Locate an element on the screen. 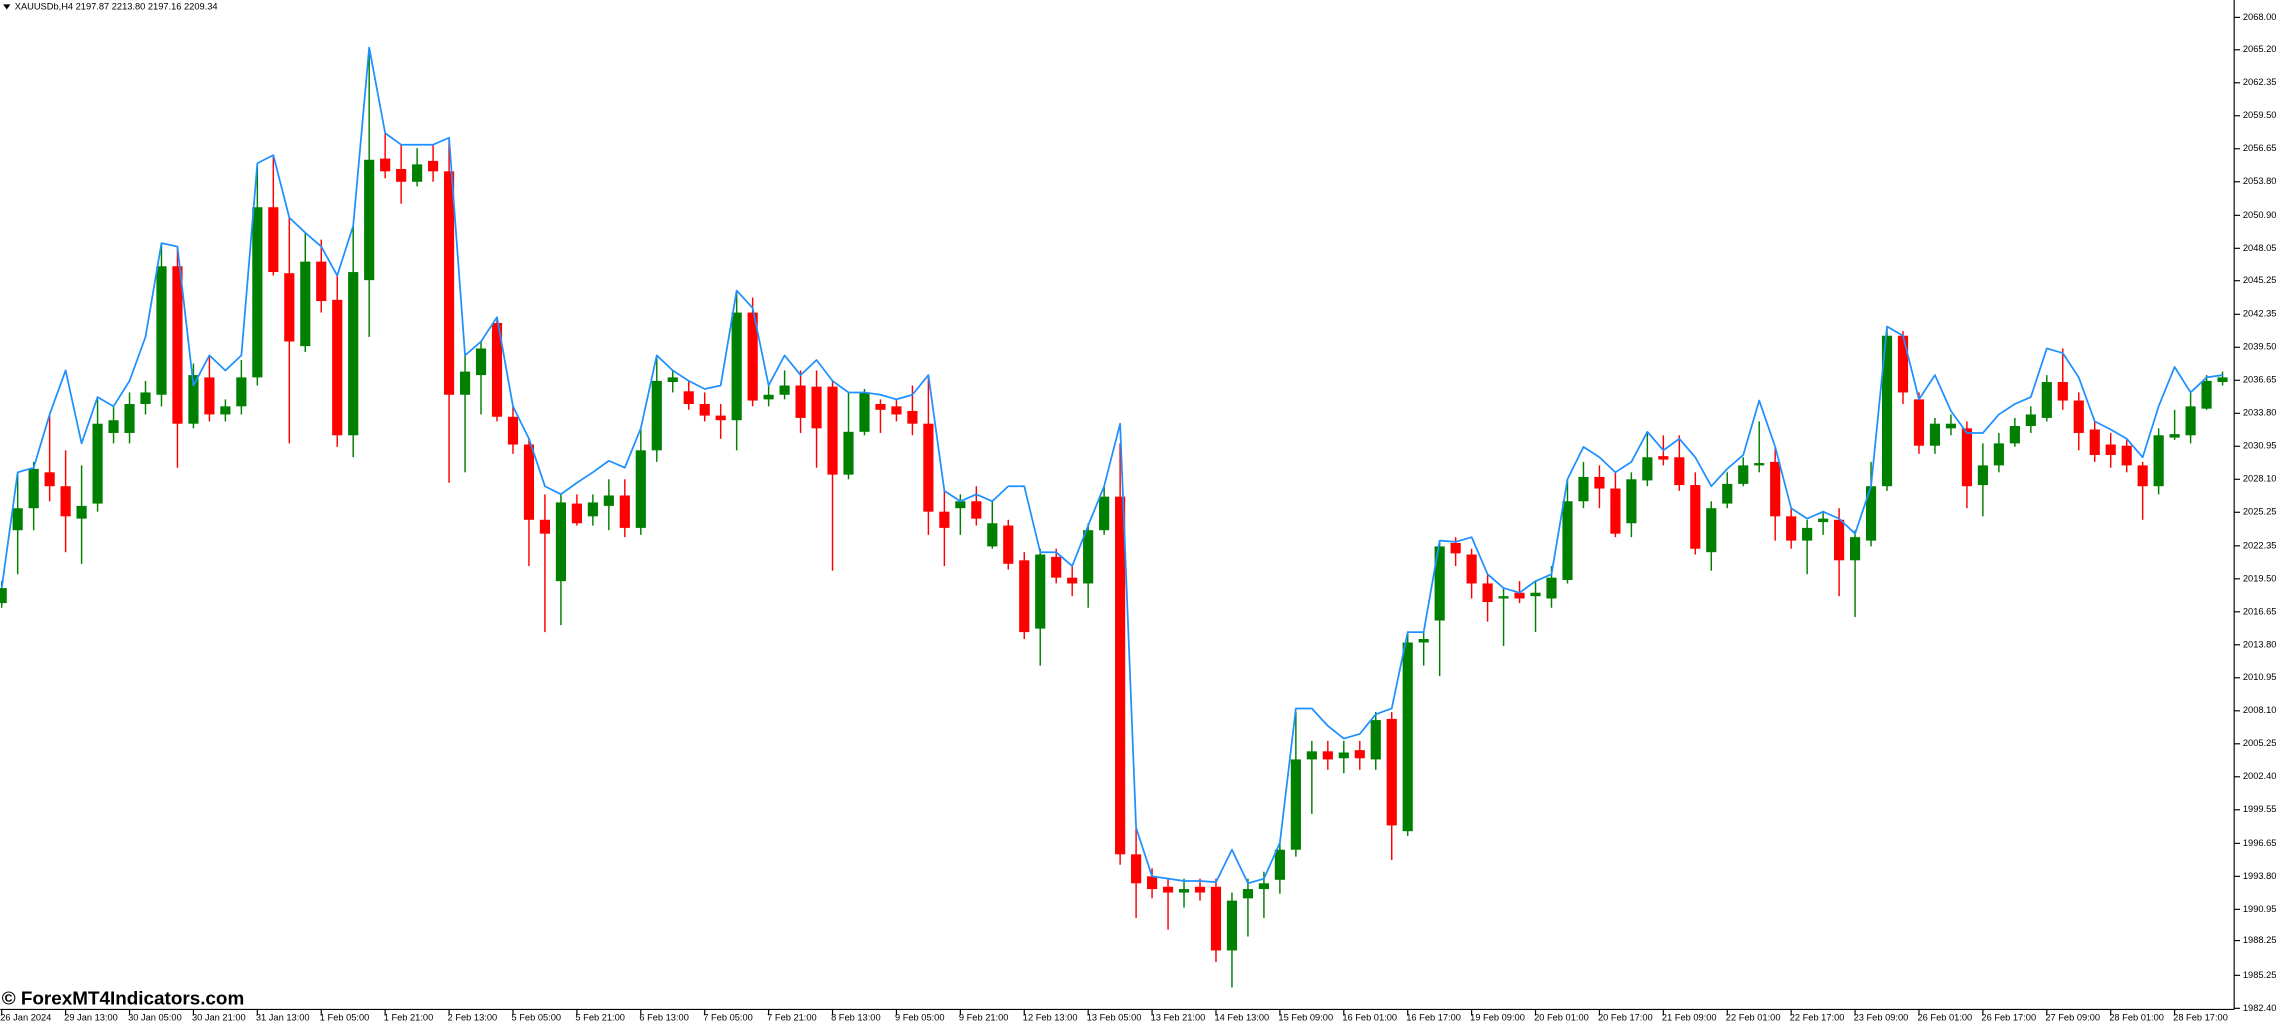 This screenshot has width=2278, height=1024. x-tick-label: 31 Jan 13:00 is located at coordinates (283, 1018).